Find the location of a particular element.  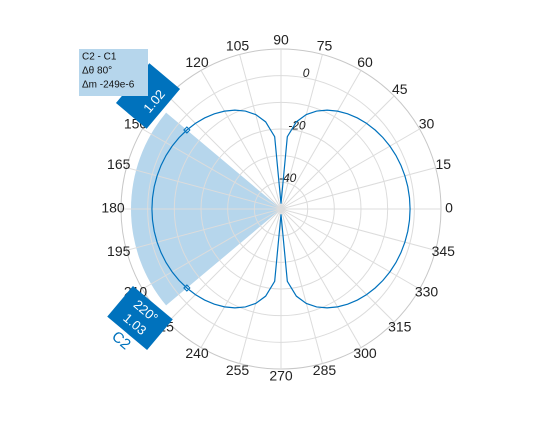

datatip-box is located at coordinates (113, 72).